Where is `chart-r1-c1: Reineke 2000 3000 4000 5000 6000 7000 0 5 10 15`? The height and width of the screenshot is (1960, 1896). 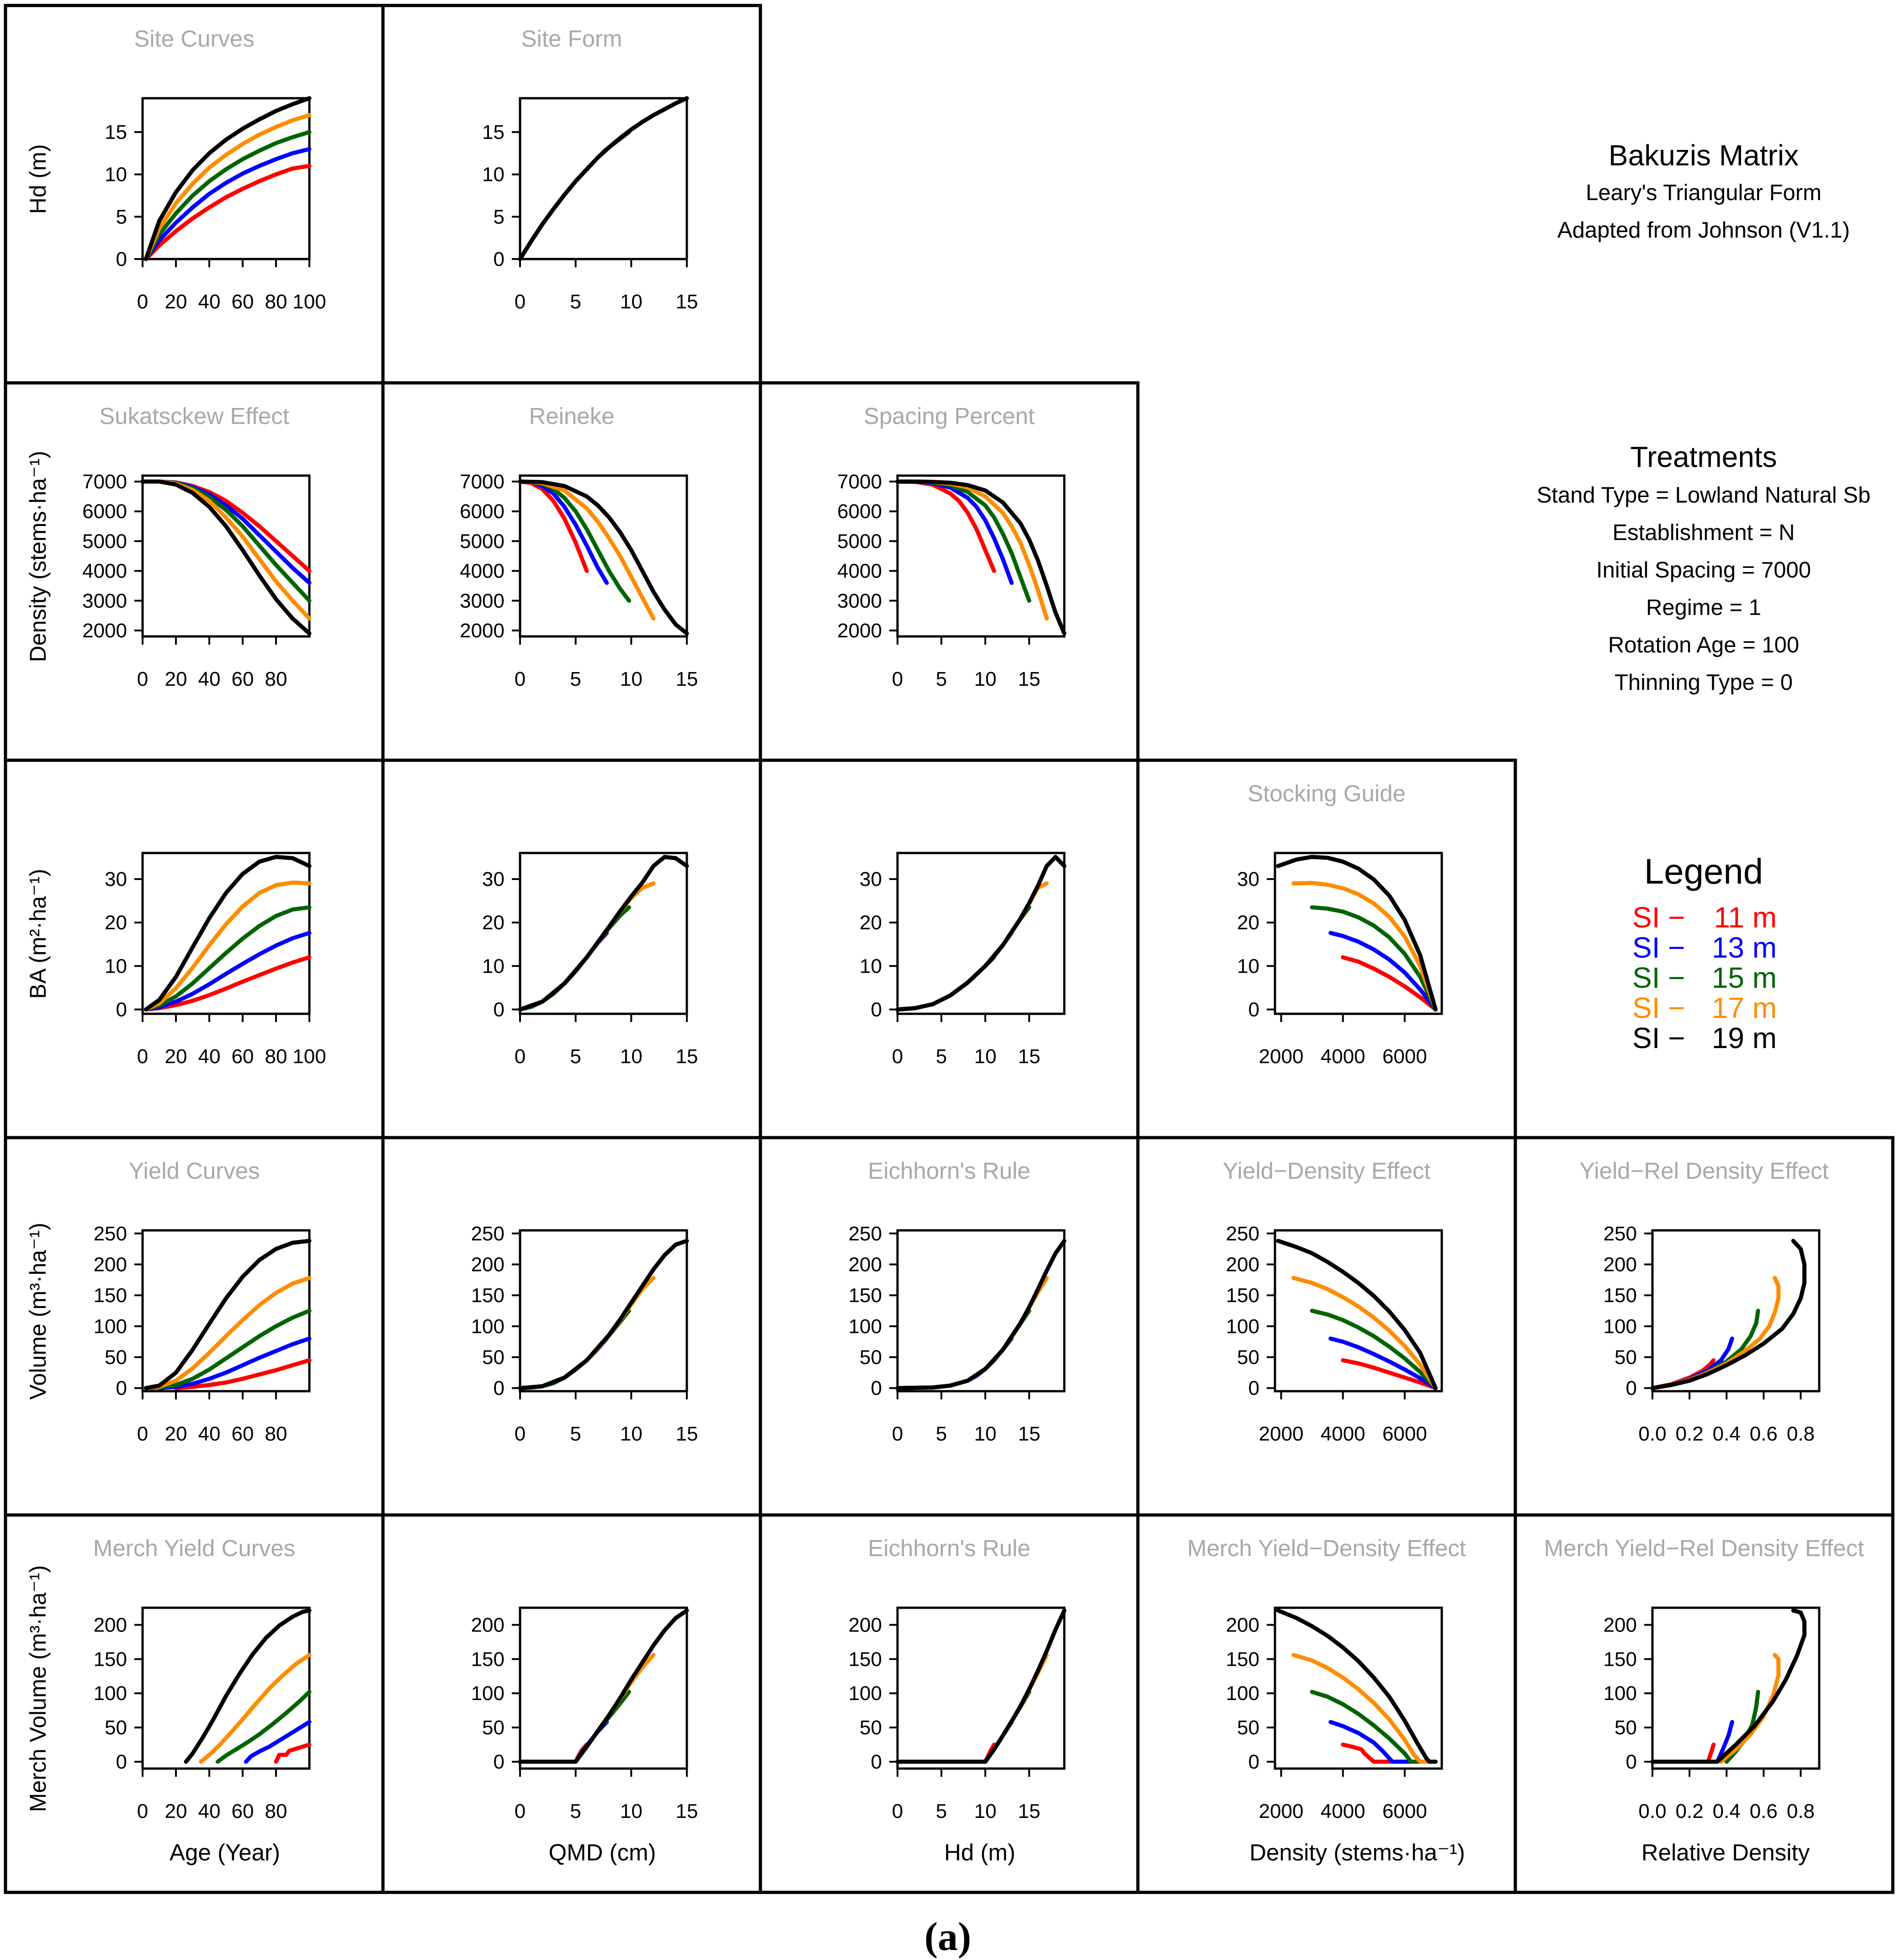
chart-r1-c1: Reineke 2000 3000 4000 5000 6000 7000 0 5 10 15 is located at coordinates (579, 546).